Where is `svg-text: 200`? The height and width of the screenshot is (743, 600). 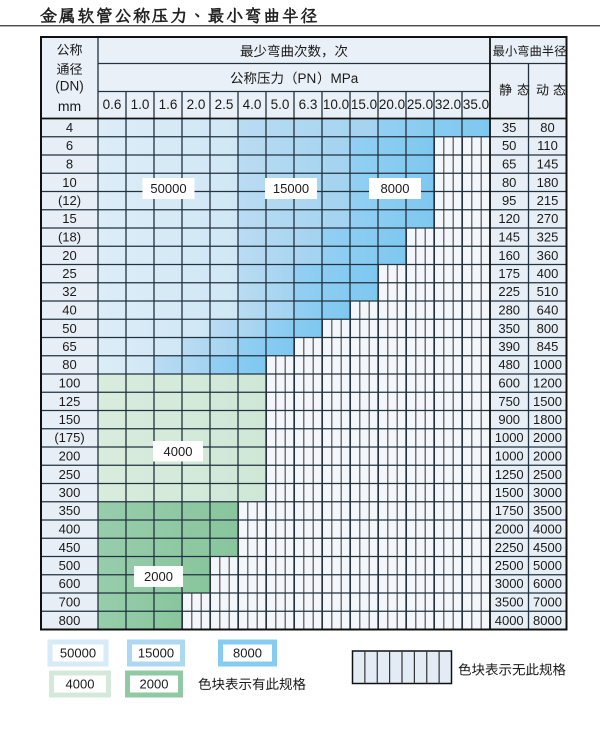
svg-text: 200 is located at coordinates (70, 456).